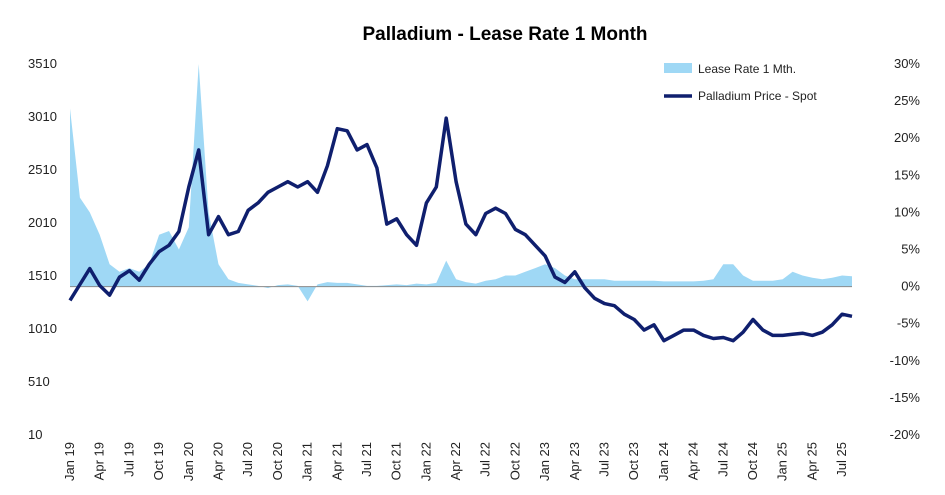  Describe the element at coordinates (425, 461) in the screenshot. I see `x-tick-label: Jan 22` at that location.